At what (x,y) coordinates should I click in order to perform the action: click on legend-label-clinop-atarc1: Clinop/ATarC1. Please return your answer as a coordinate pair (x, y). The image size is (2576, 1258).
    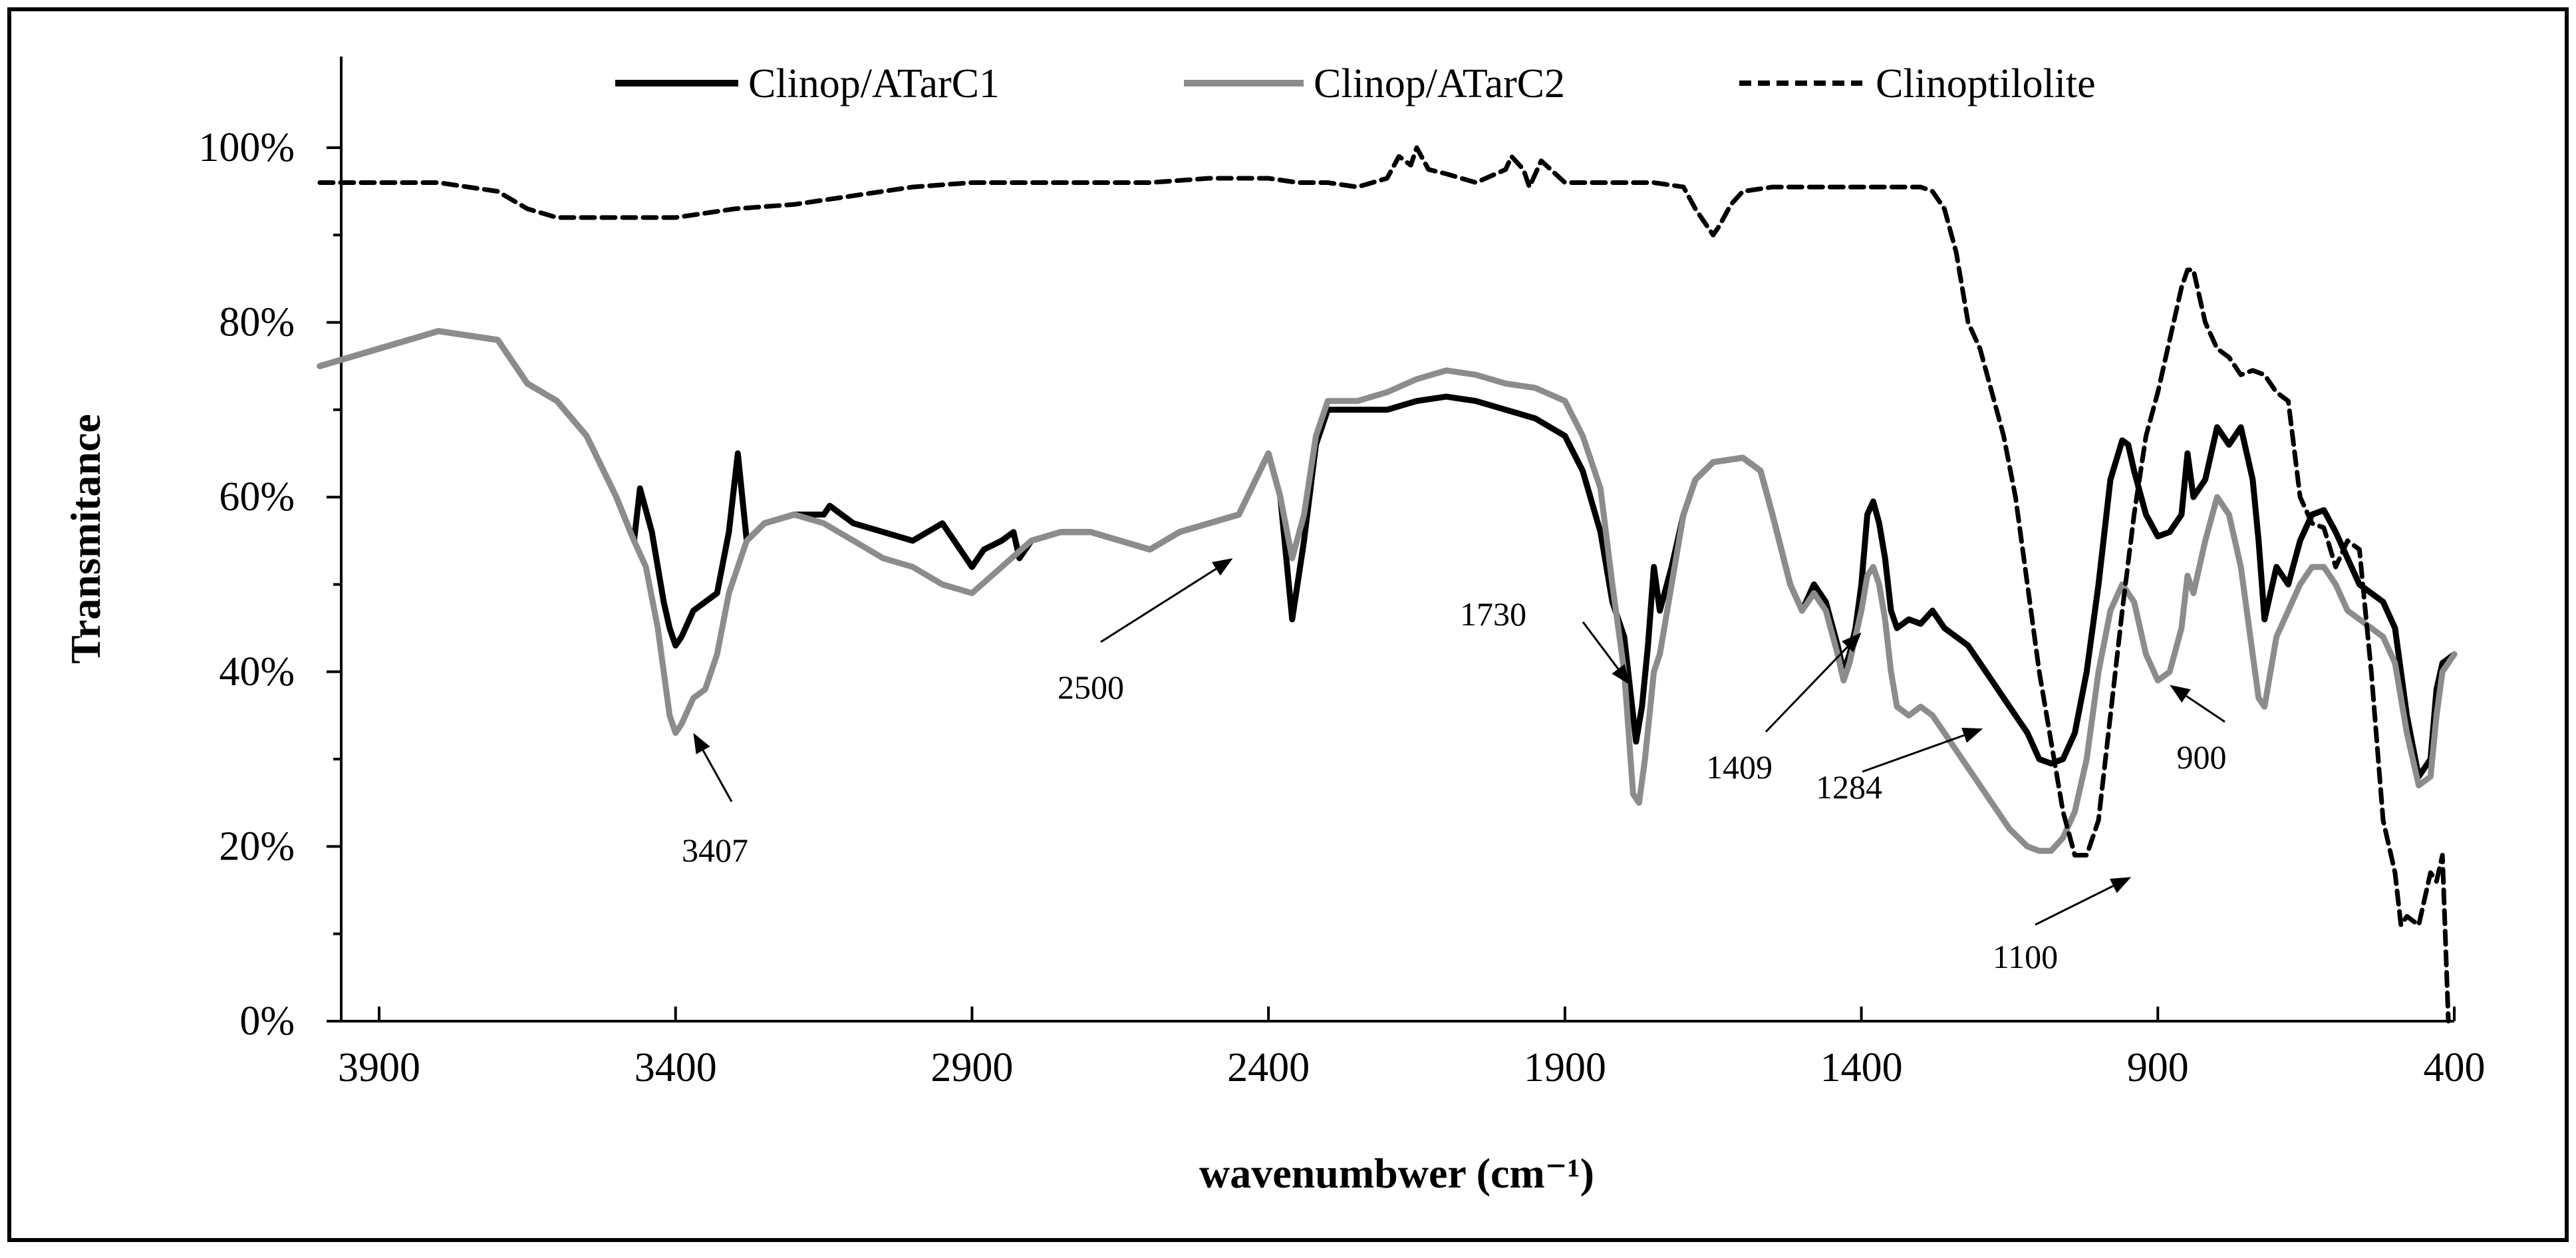
    Looking at the image, I should click on (874, 83).